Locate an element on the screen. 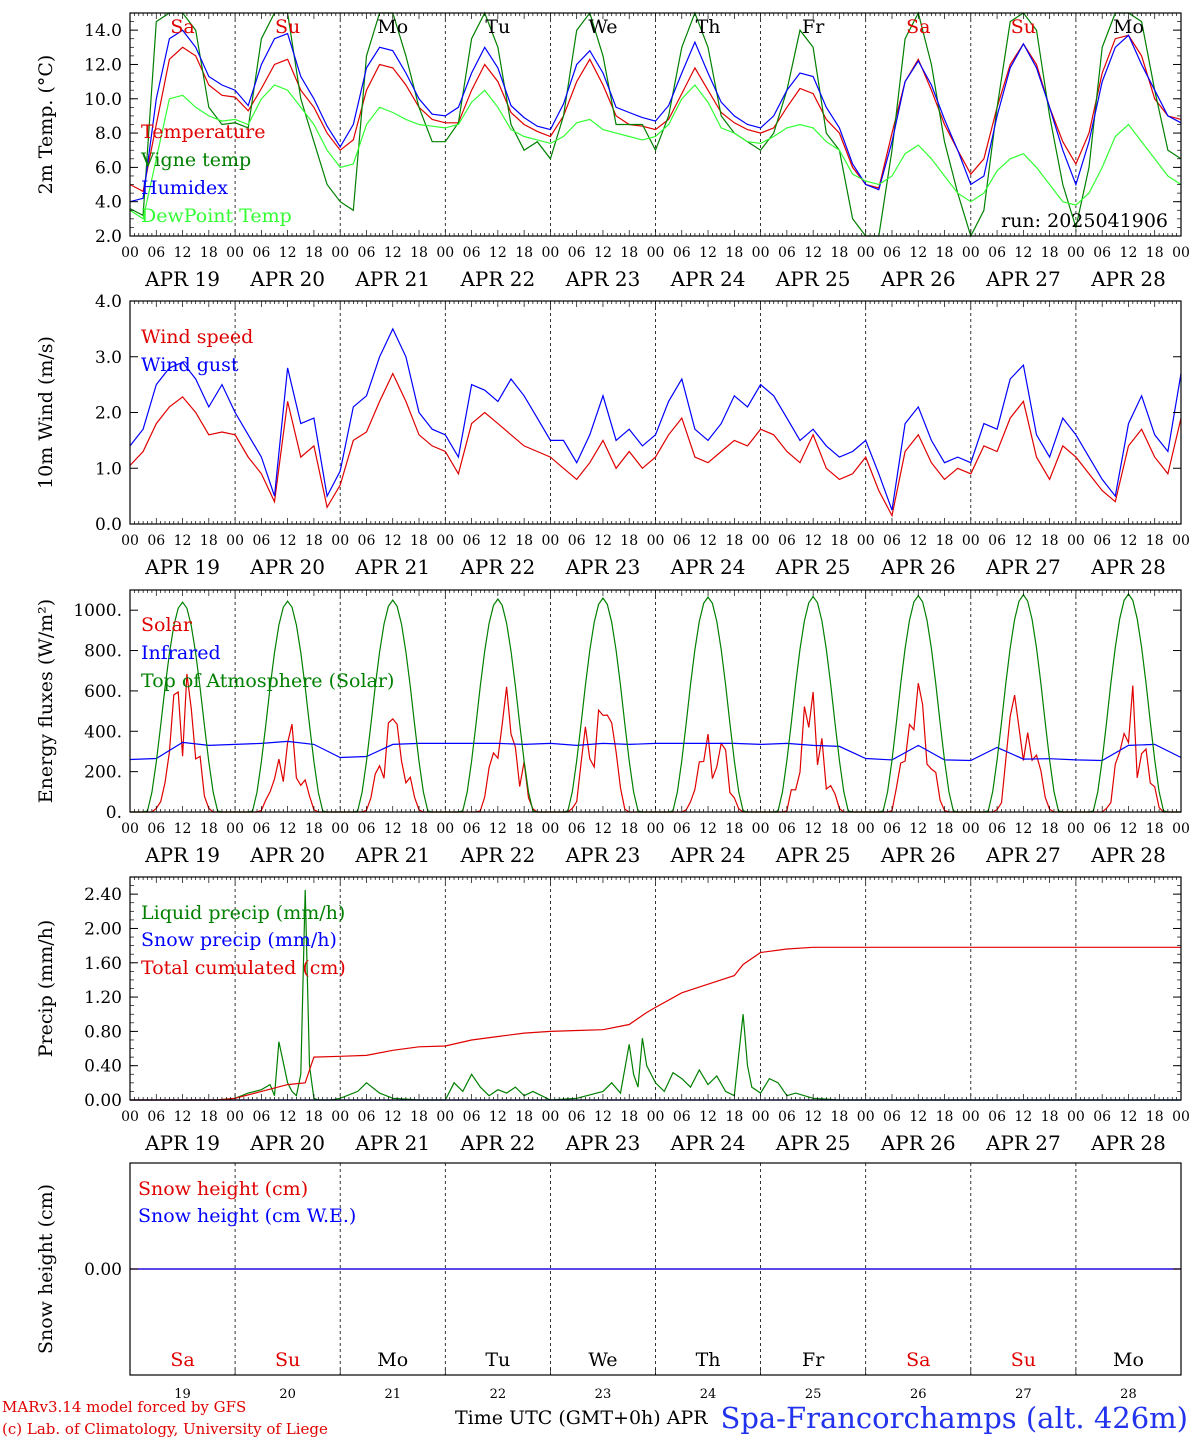 Image resolution: width=1194 pixels, height=1440 pixels. day-number-label: 27 is located at coordinates (1023, 1394).